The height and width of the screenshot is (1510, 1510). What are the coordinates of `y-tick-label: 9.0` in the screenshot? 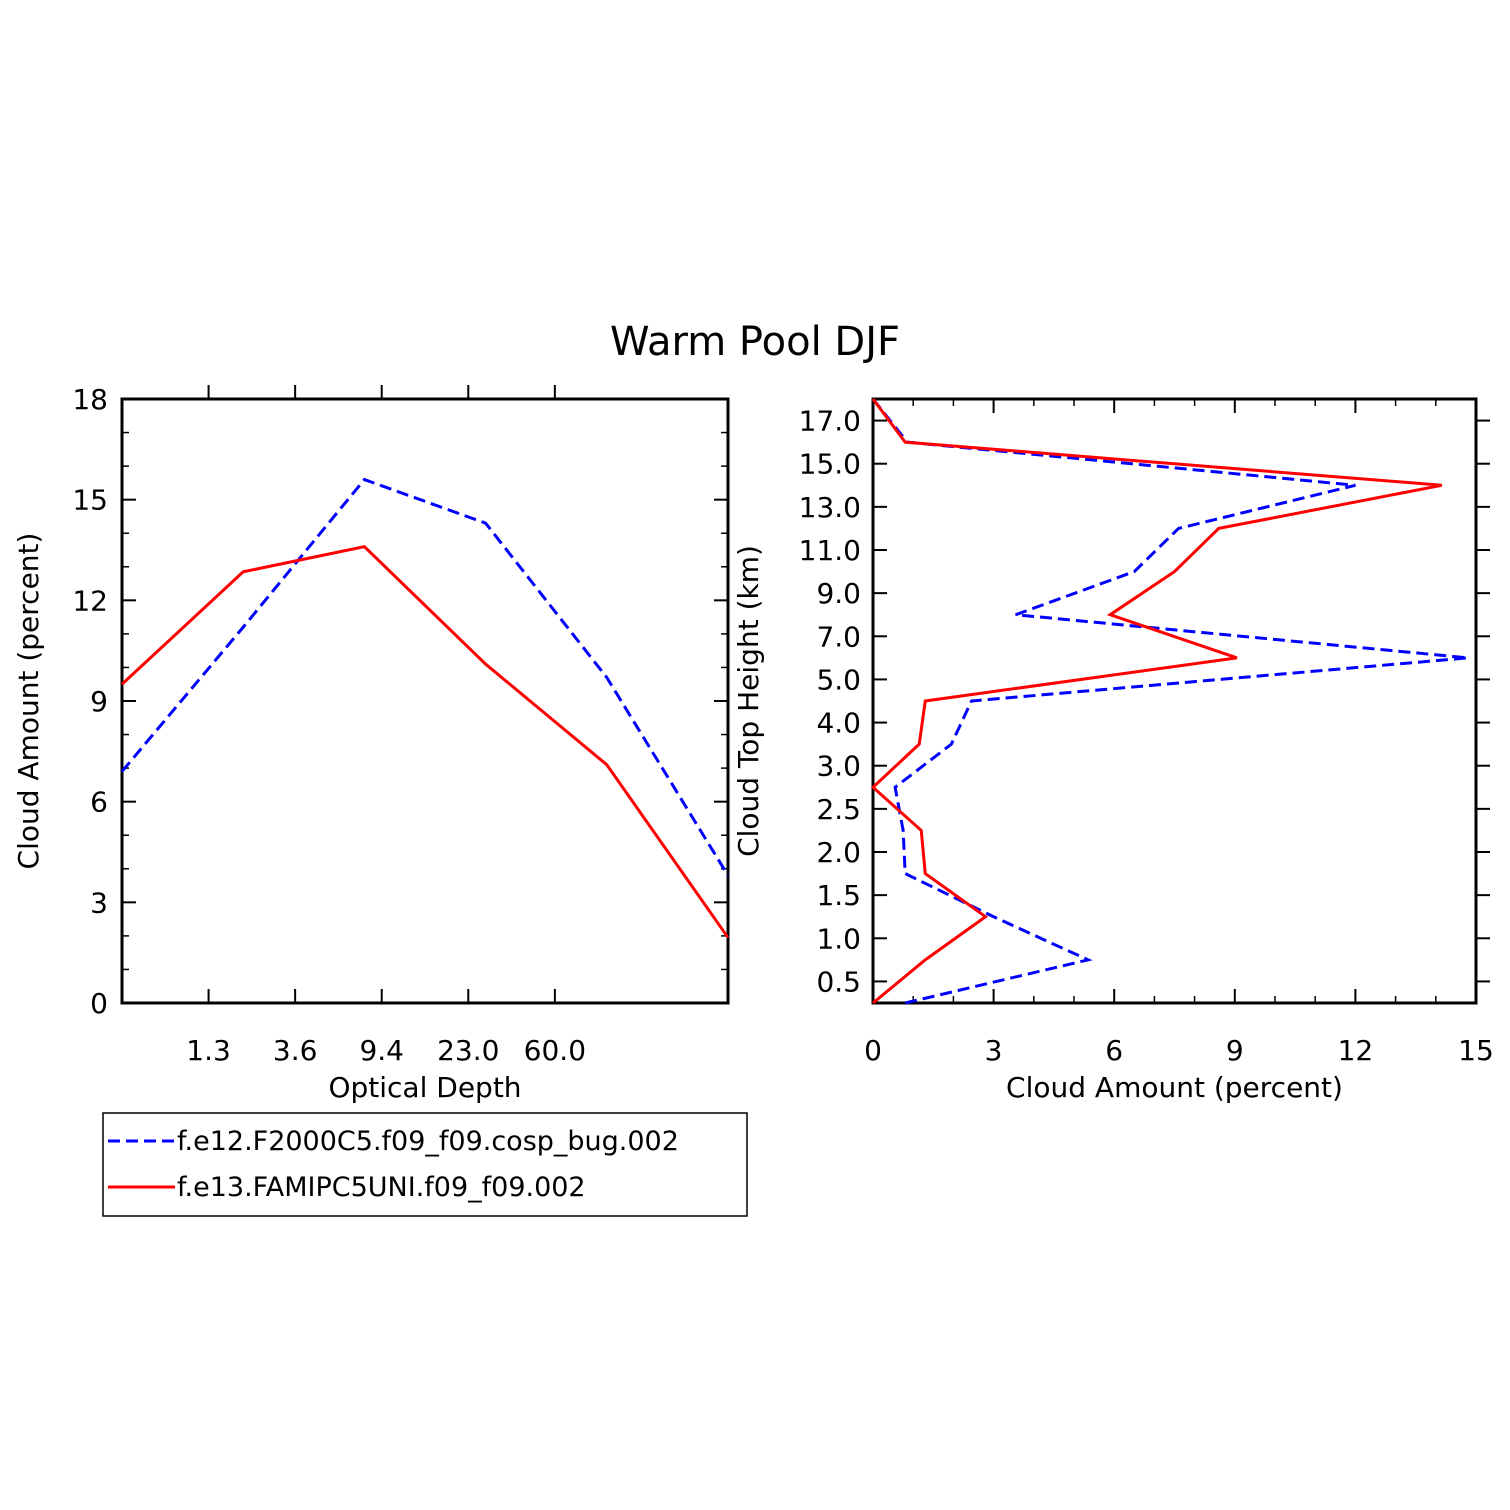 It's located at (838, 593).